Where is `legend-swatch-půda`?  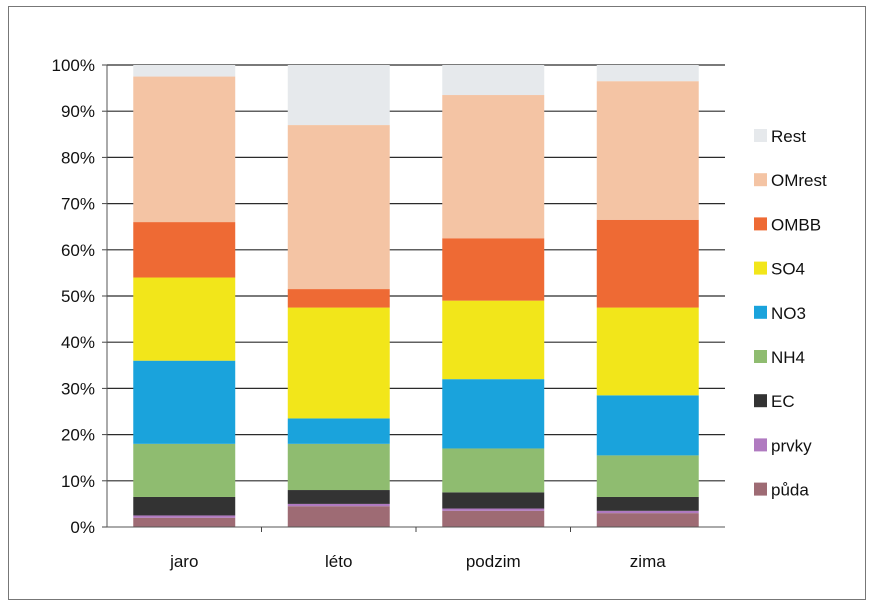 legend-swatch-půda is located at coordinates (760, 489).